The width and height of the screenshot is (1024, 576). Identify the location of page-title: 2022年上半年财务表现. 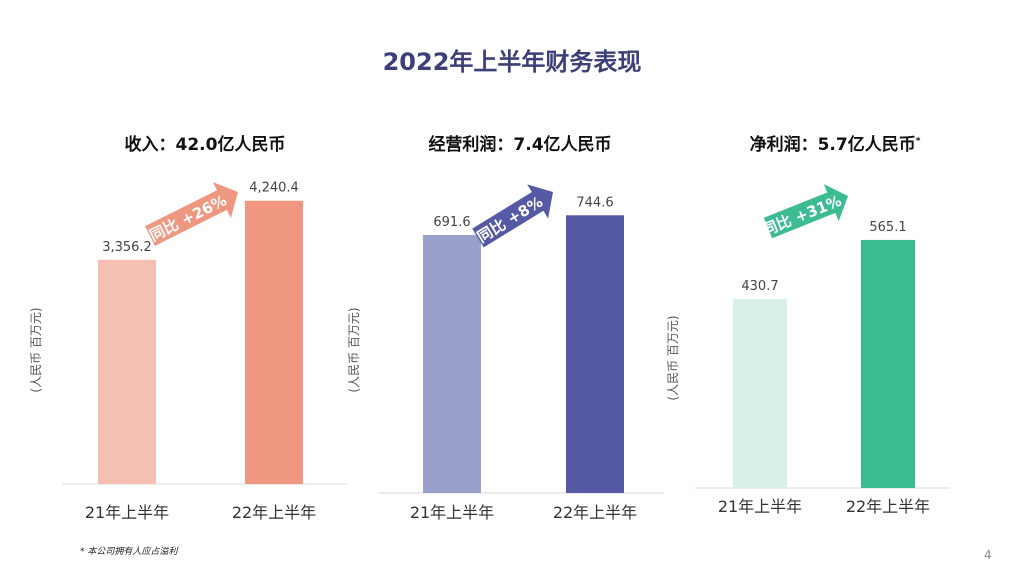
(512, 62).